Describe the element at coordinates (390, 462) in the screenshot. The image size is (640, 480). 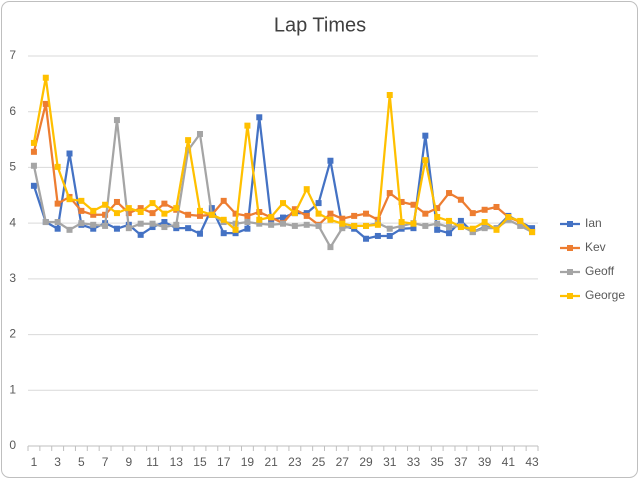
I see `x-tick-label: 31` at that location.